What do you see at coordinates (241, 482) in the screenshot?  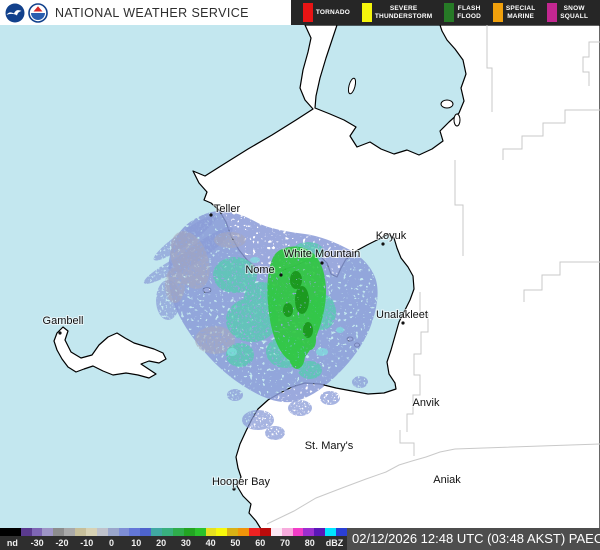 I see `city-label-hooper-bay: Hooper Bay` at bounding box center [241, 482].